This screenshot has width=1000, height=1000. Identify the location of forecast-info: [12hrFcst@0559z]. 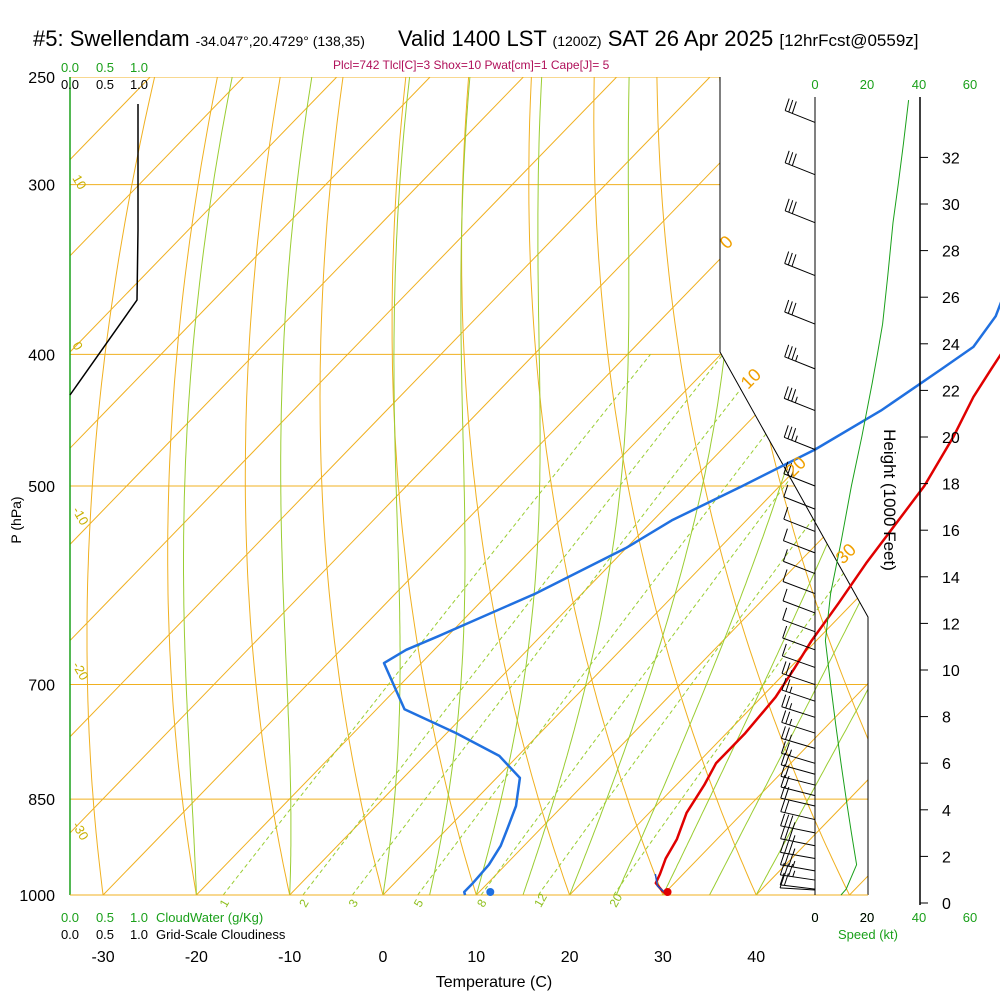
(849, 40).